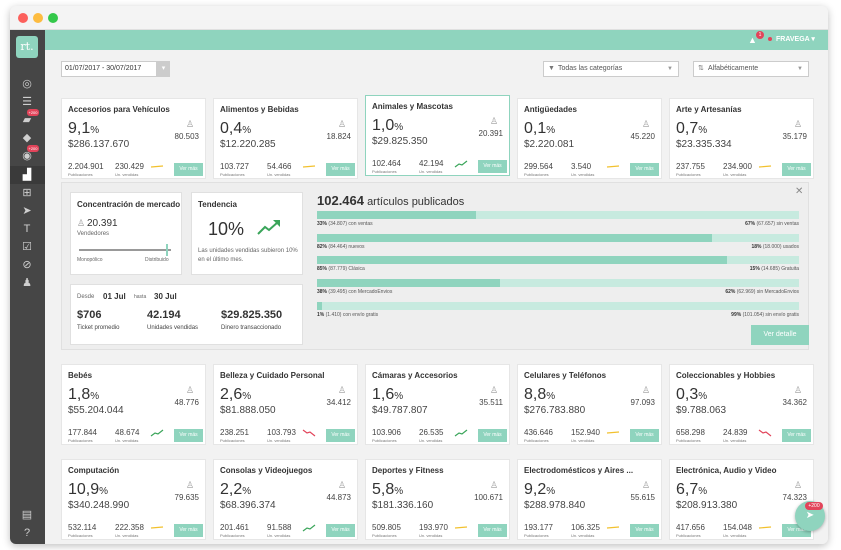 This screenshot has height=550, width=841. I want to click on card-percentage: 1,8%, so click(83, 395).